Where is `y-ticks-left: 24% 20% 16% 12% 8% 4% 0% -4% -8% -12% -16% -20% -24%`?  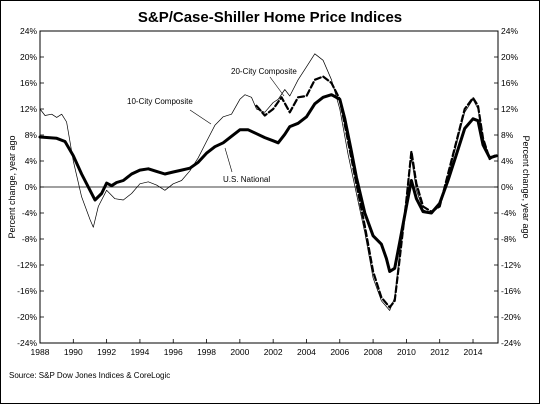
y-ticks-left: 24% 20% 16% 12% 8% 4% 0% -4% -8% -12% -16% -20% -24% is located at coordinates (30, 187).